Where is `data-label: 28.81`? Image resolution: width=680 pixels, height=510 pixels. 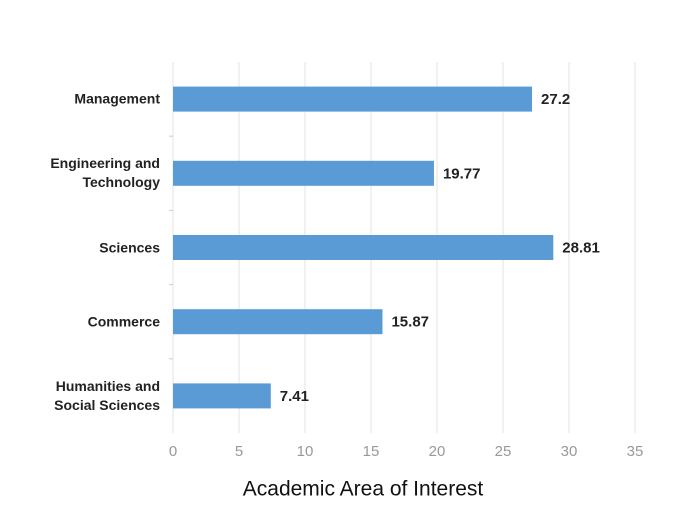
data-label: 28.81 is located at coordinates (581, 247).